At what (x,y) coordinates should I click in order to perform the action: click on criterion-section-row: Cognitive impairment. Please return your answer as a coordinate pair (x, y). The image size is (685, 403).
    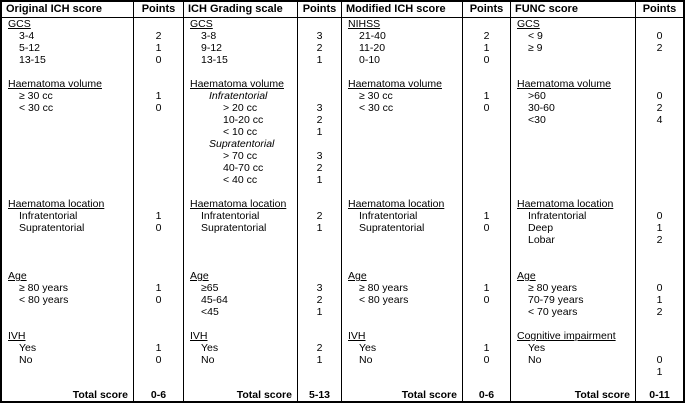
    Looking at the image, I should click on (597, 336).